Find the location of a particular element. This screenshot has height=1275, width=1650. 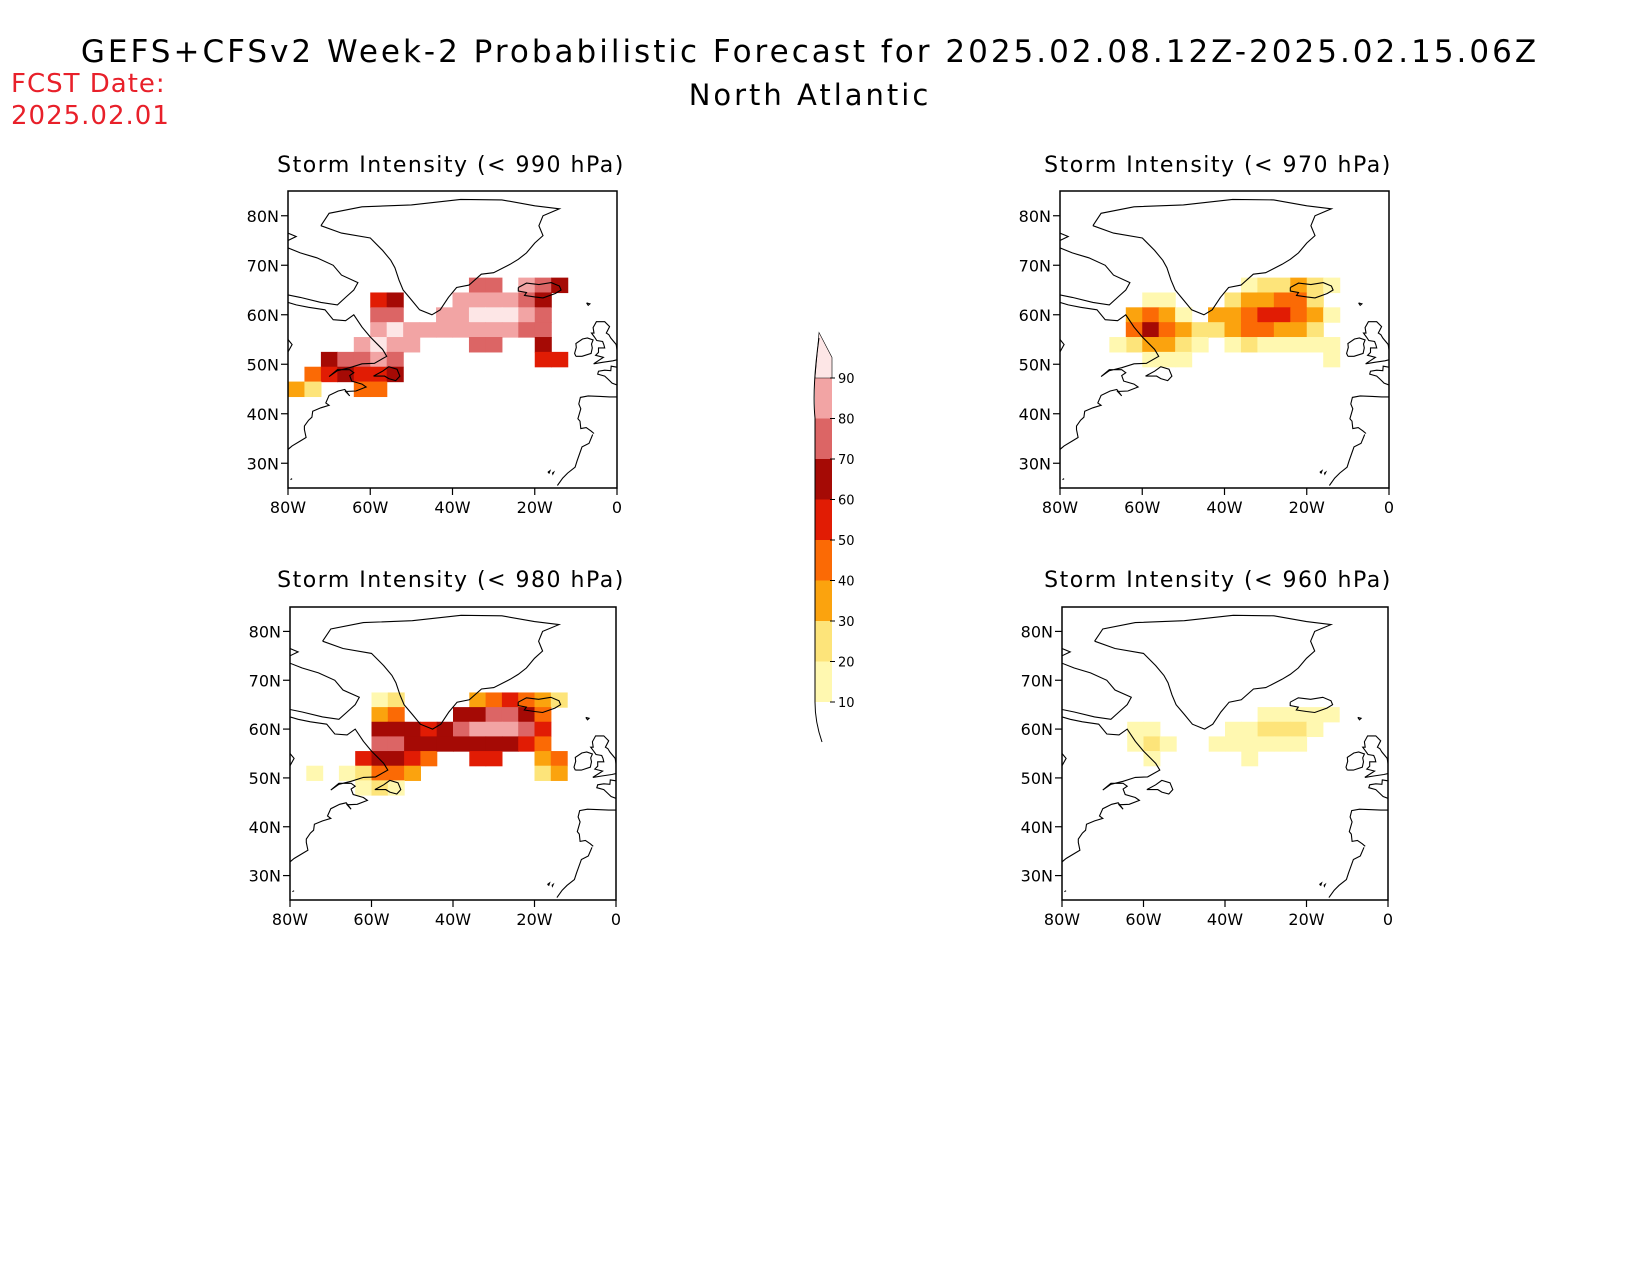

colorbar-label: 70 is located at coordinates (846, 460).